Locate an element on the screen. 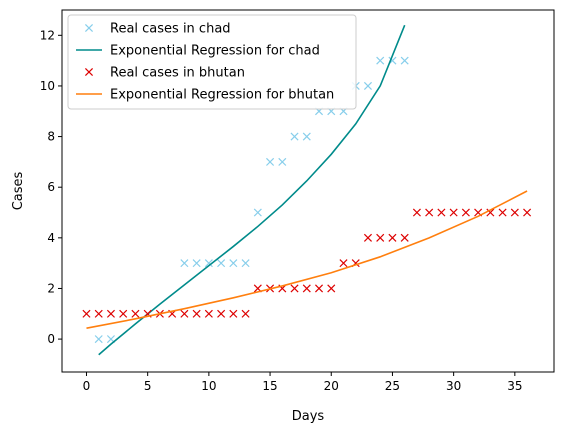  legend-label-1: Exponential Regression for chad is located at coordinates (215, 51).